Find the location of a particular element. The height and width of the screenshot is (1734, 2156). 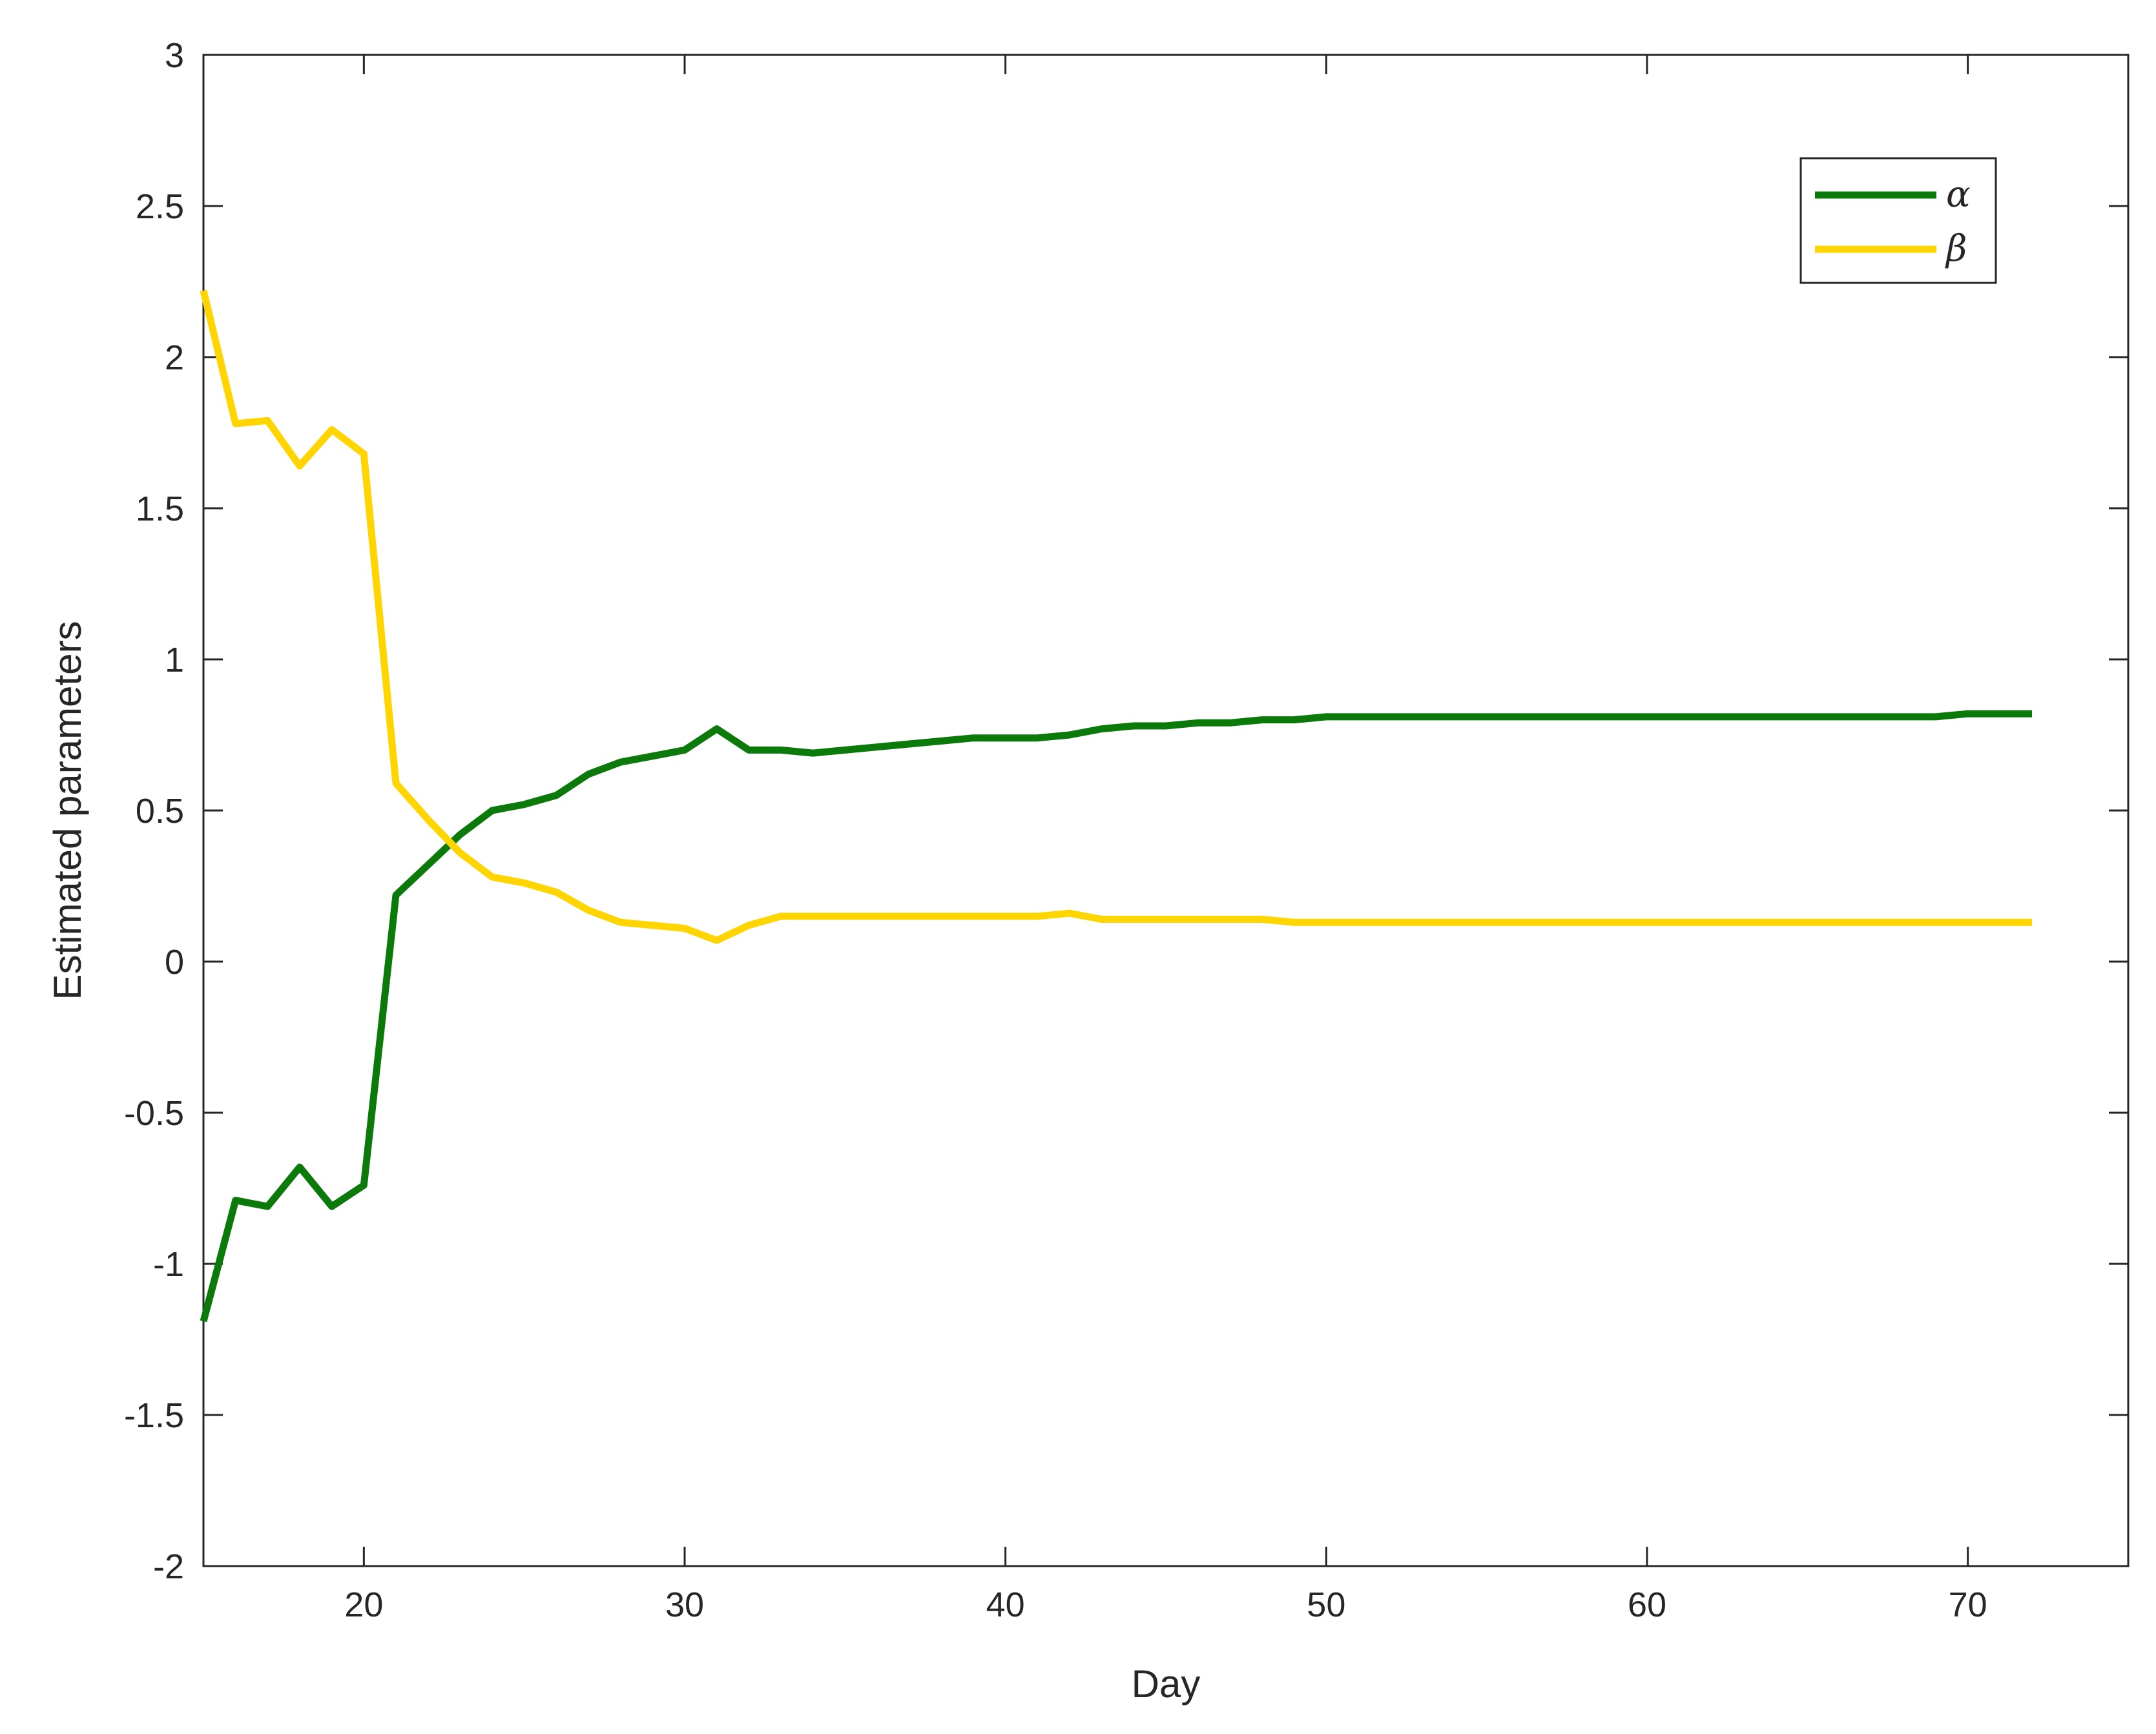

legend-label: β is located at coordinates (1956, 249).